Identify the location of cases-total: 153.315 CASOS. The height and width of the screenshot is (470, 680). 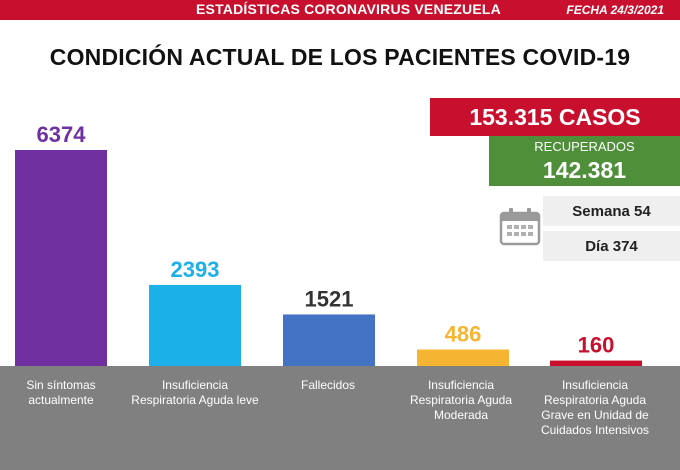
(555, 116).